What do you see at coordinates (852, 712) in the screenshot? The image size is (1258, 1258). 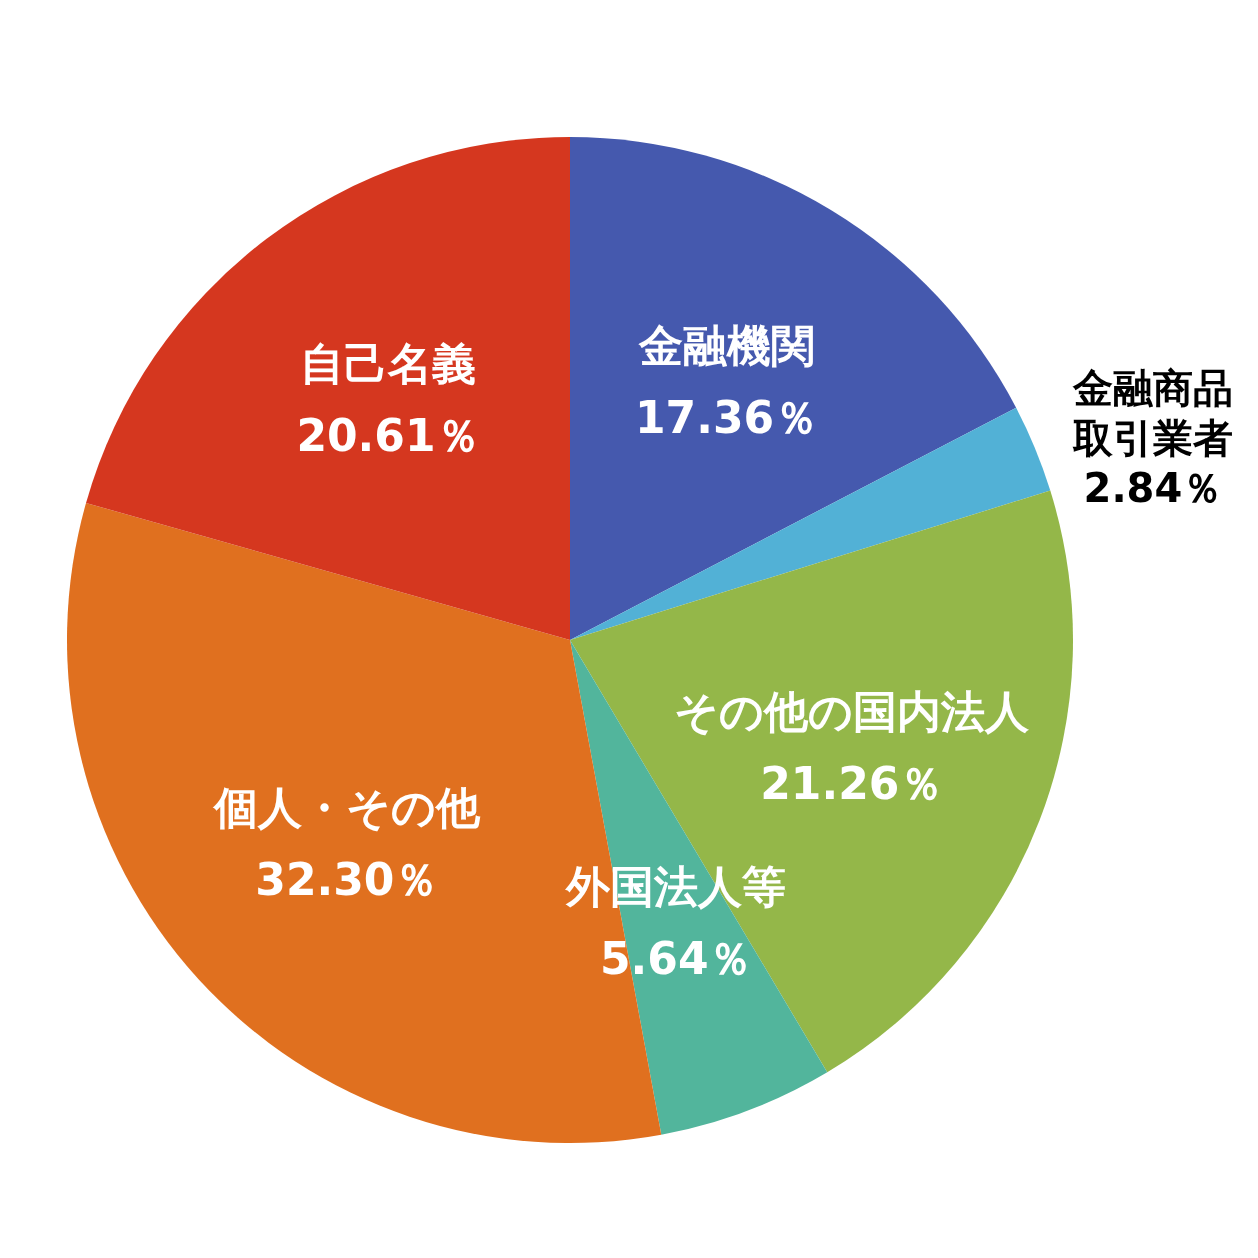 I see `slice-label: その他の国内法人` at bounding box center [852, 712].